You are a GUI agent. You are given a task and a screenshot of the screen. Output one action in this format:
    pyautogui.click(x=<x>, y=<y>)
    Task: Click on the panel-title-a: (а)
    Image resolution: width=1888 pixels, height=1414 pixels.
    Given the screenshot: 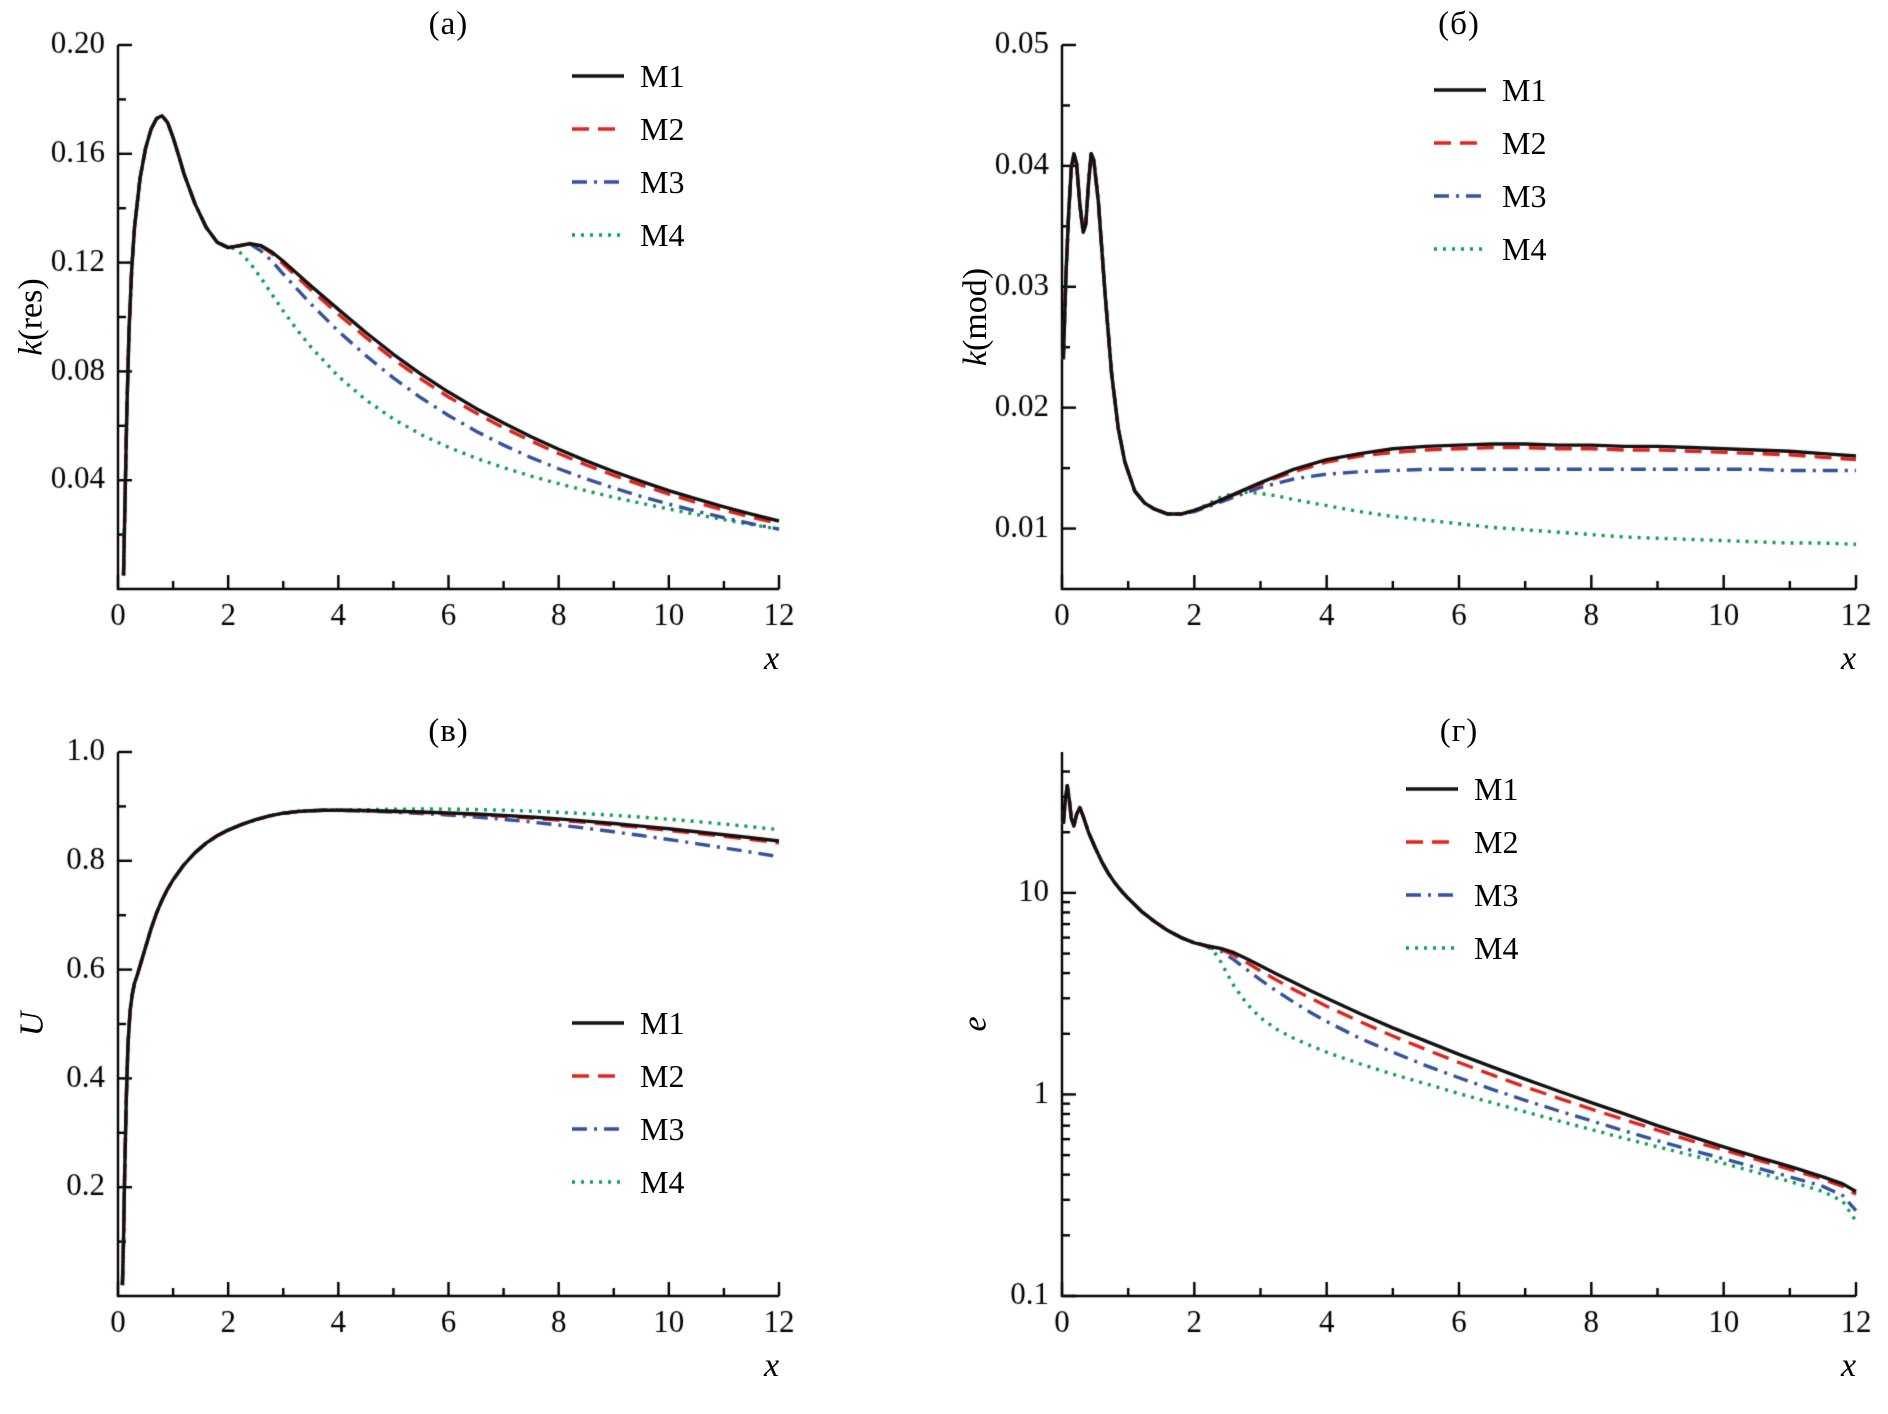 What is the action you would take?
    pyautogui.click(x=448, y=24)
    